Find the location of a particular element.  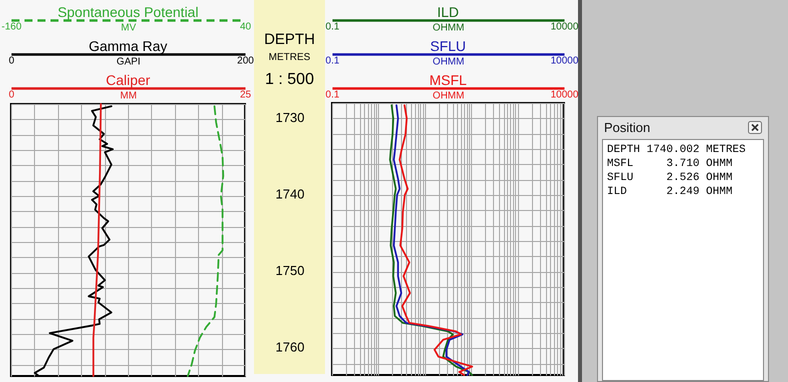

x-axis-title: MM is located at coordinates (128, 96).